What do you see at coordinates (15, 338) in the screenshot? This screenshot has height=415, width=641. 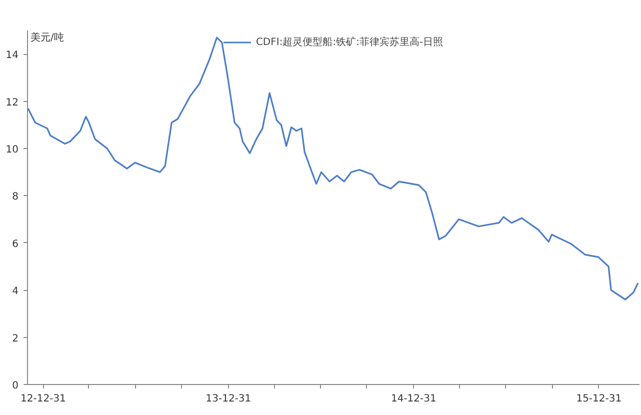 I see `y-tick-label: 2` at bounding box center [15, 338].